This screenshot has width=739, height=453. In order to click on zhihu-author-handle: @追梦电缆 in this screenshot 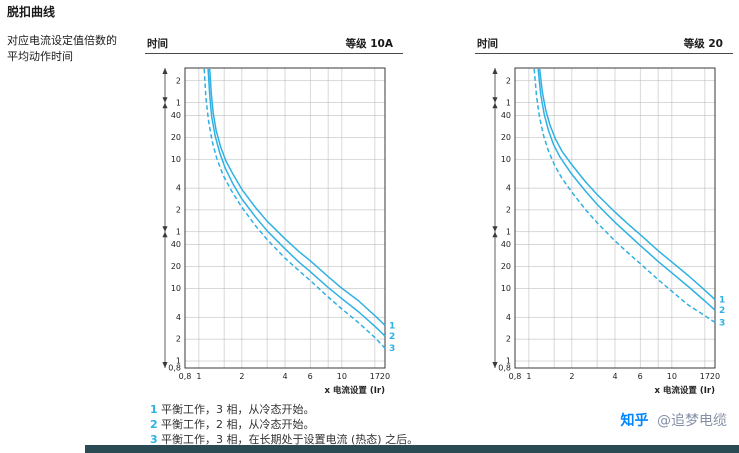, I will do `click(692, 421)`.